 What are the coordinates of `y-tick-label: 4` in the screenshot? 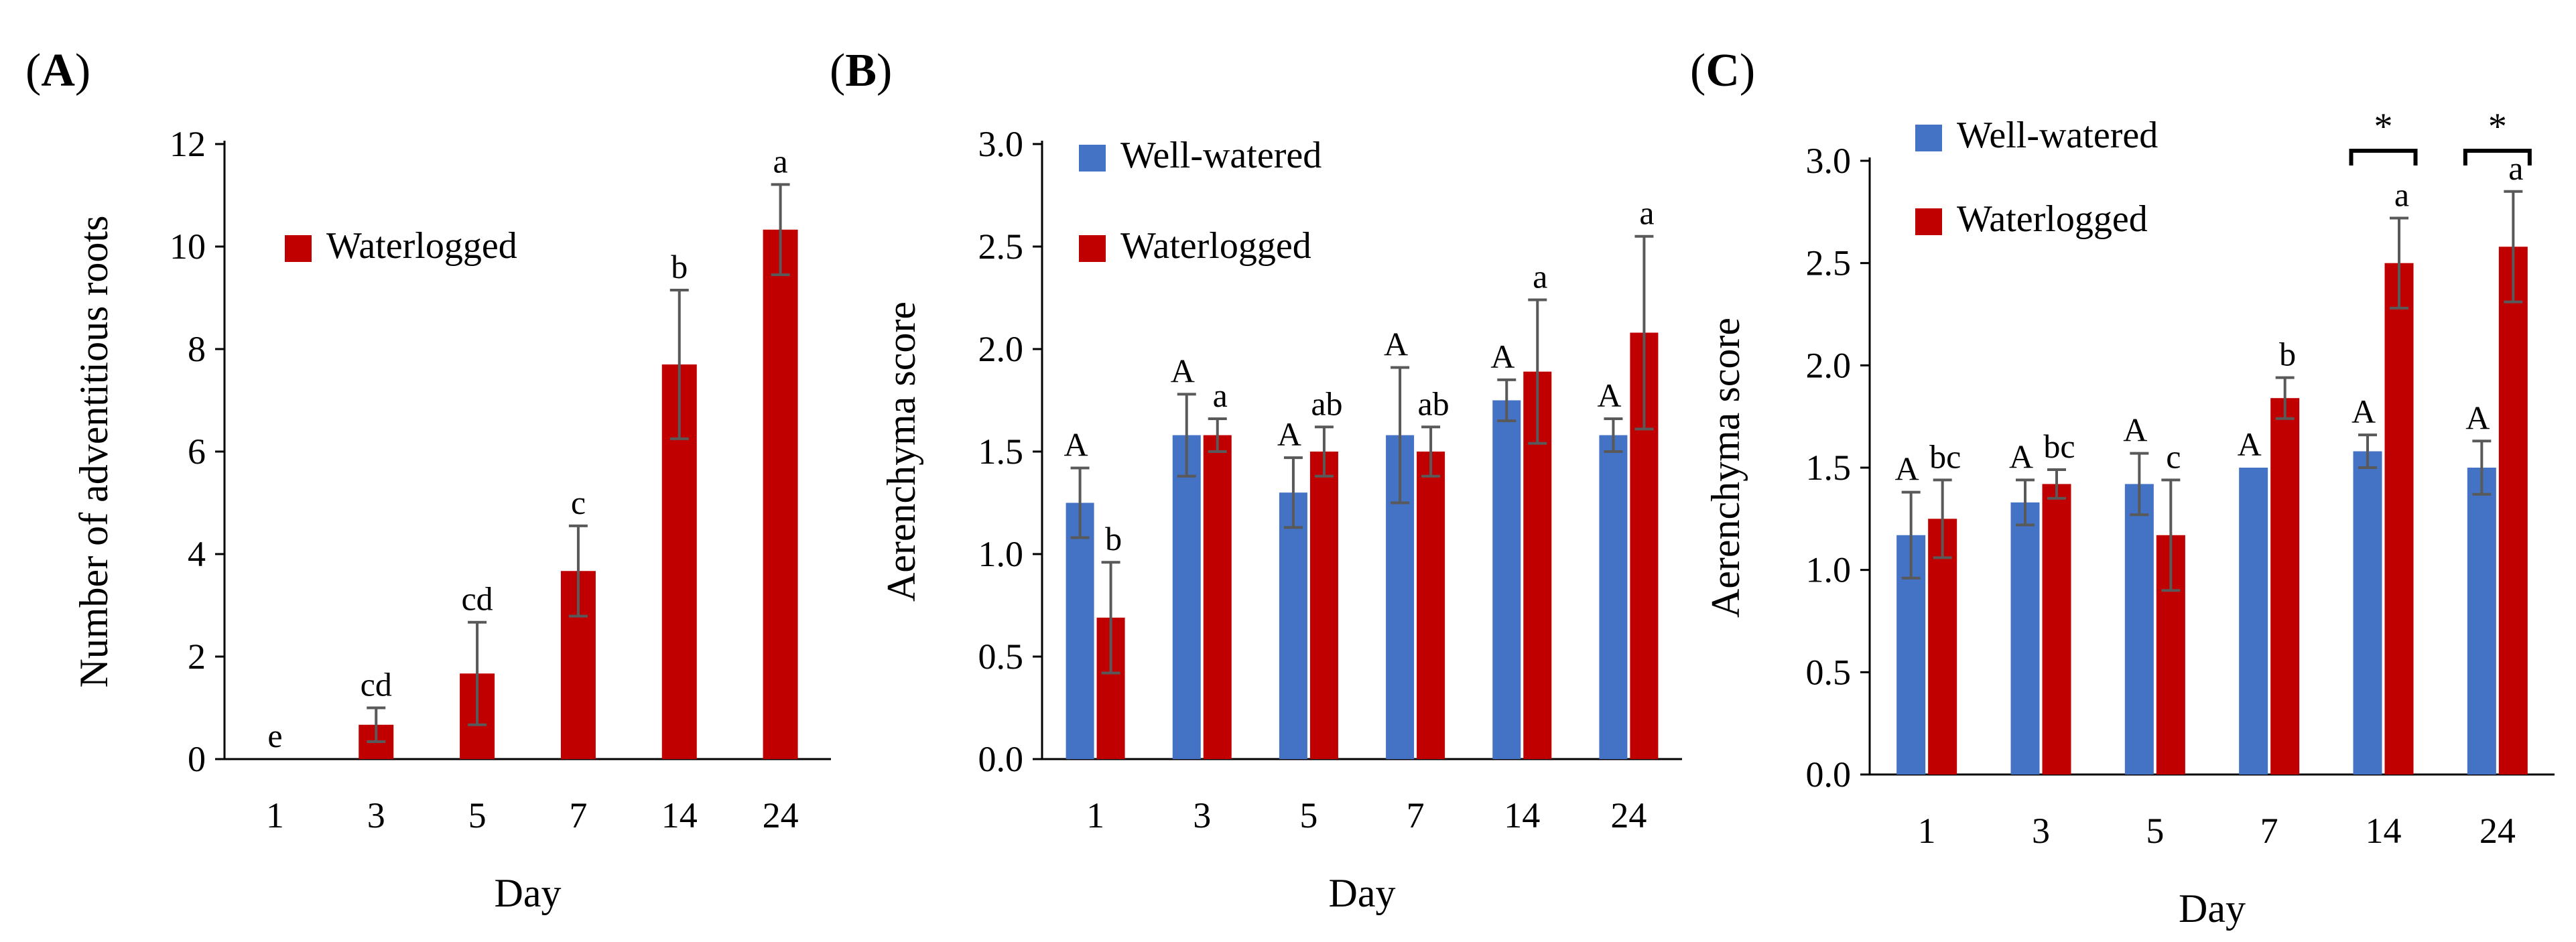 It's located at (197, 554).